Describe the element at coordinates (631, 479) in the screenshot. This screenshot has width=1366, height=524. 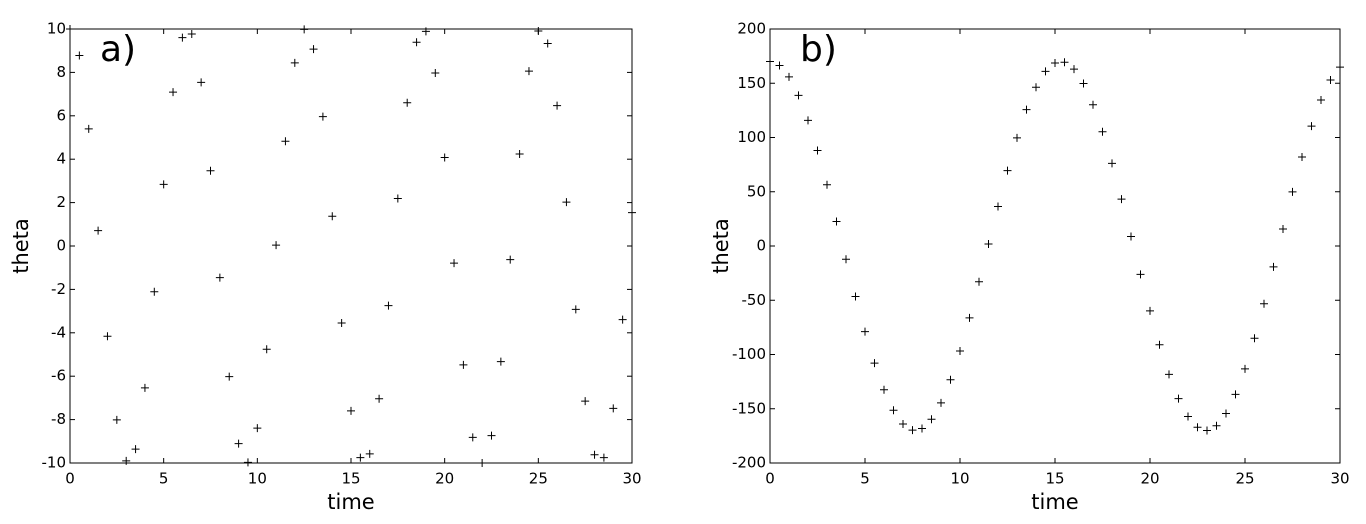
I see `x-tick-label: 30` at that location.